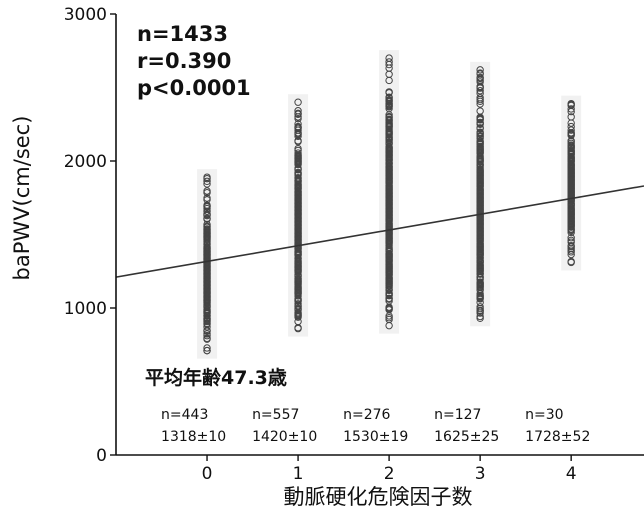 The image size is (644, 513). Describe the element at coordinates (207, 474) in the screenshot. I see `x-tick-label: 0` at that location.